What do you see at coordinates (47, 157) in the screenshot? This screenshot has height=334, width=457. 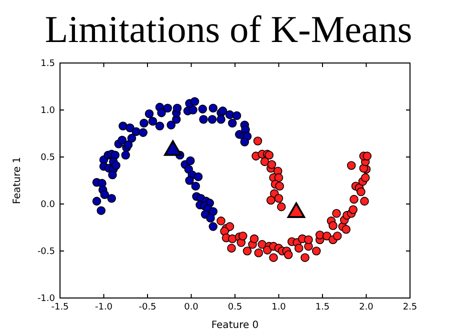 I see `y-tick-label: 0.5` at bounding box center [47, 157].